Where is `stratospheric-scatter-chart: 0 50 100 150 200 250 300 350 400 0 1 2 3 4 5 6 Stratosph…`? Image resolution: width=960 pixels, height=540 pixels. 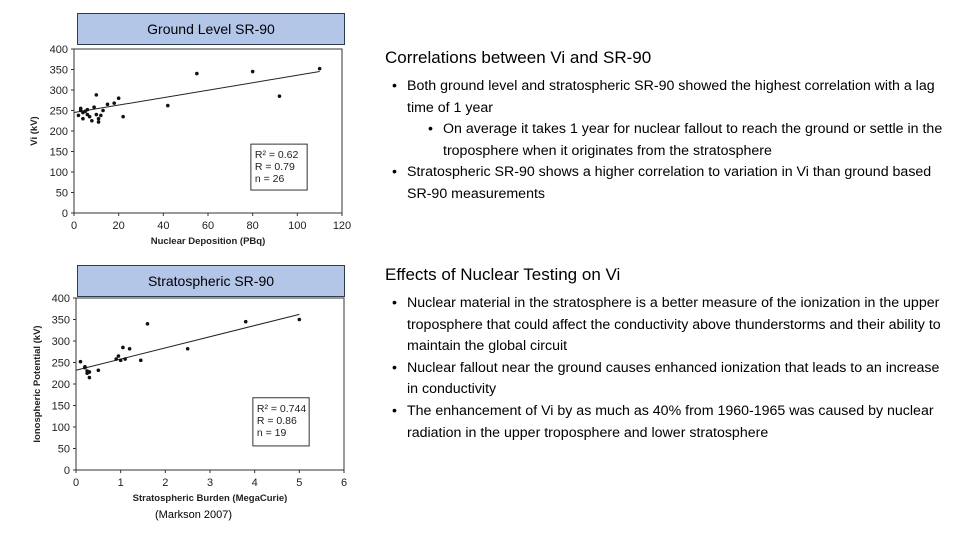
stratospheric-scatter-chart: 0 50 100 150 200 250 300 350 400 0 1 2 3 4 5 6 Stratosph… is located at coordinates (189, 398).